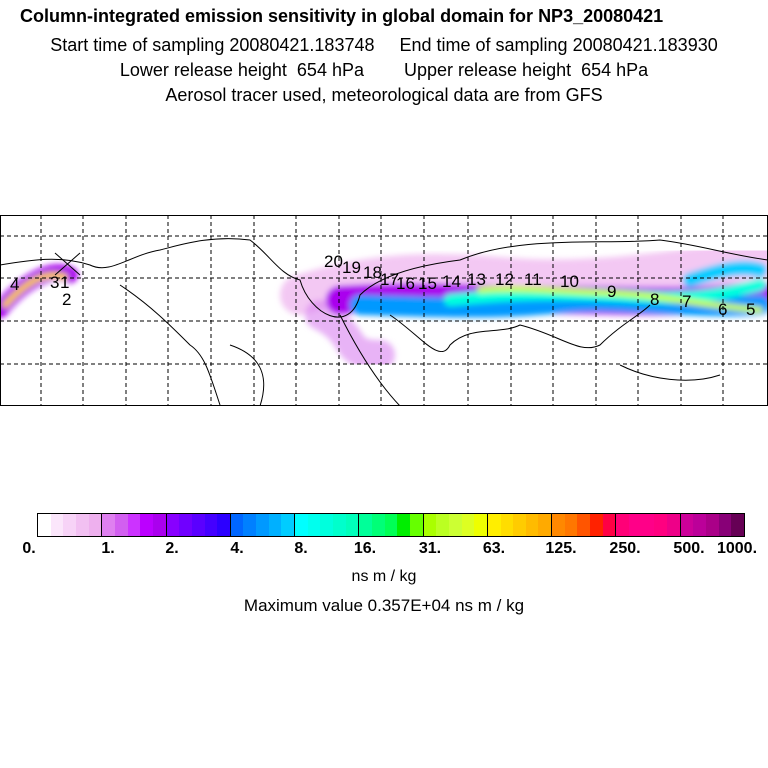 The image size is (768, 768). What do you see at coordinates (569, 281) in the screenshot?
I see `day-label: 10` at bounding box center [569, 281].